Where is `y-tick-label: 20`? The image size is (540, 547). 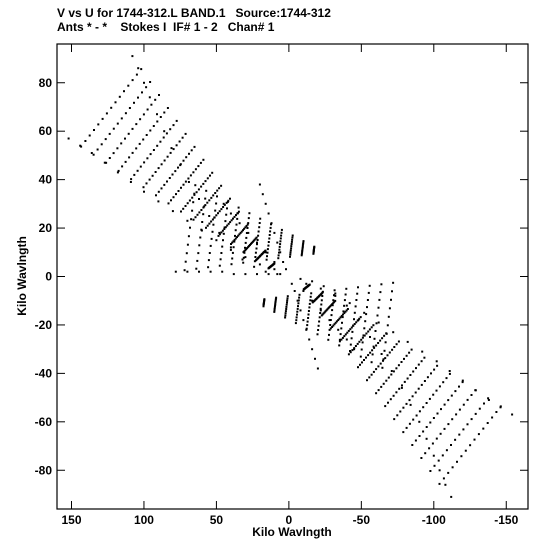
y-tick-label: 20 is located at coordinates (46, 228).